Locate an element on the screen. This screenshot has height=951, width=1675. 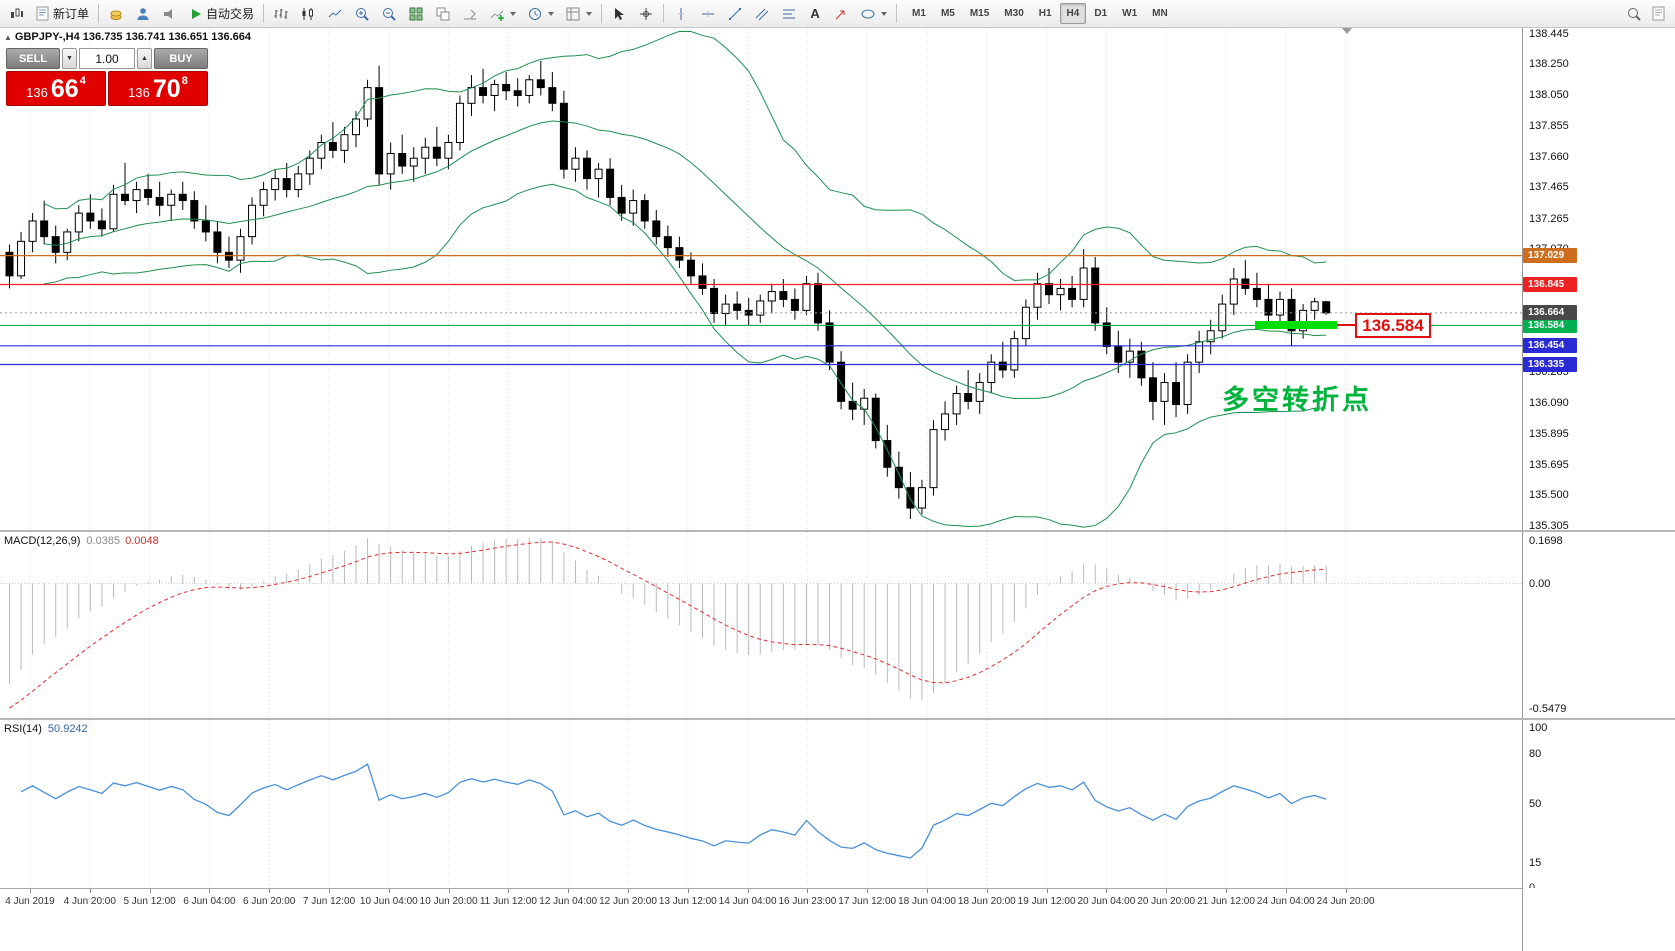
buy-quote: 136 70 8 is located at coordinates (158, 88).